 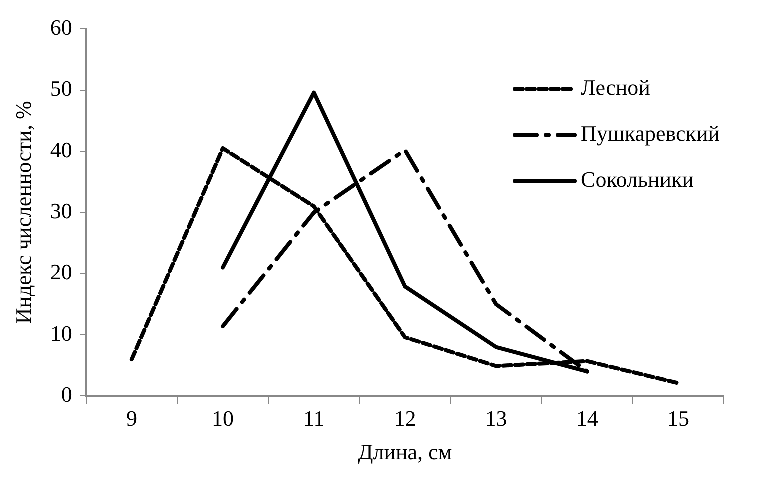 I want to click on y-tick-label: 50, so click(x=61, y=89).